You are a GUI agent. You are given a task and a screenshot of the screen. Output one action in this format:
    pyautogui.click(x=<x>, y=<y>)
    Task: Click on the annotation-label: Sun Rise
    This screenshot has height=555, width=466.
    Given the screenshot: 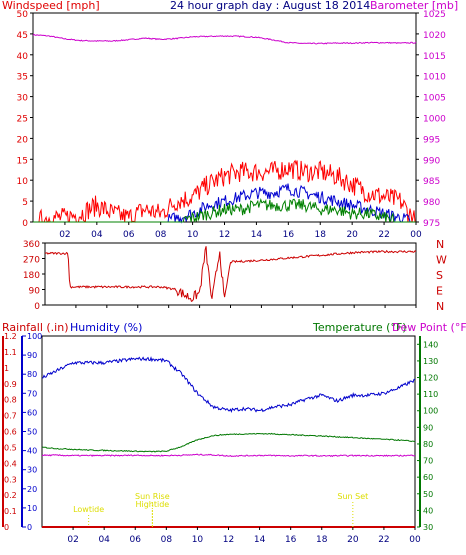 What is the action you would take?
    pyautogui.click(x=152, y=496)
    